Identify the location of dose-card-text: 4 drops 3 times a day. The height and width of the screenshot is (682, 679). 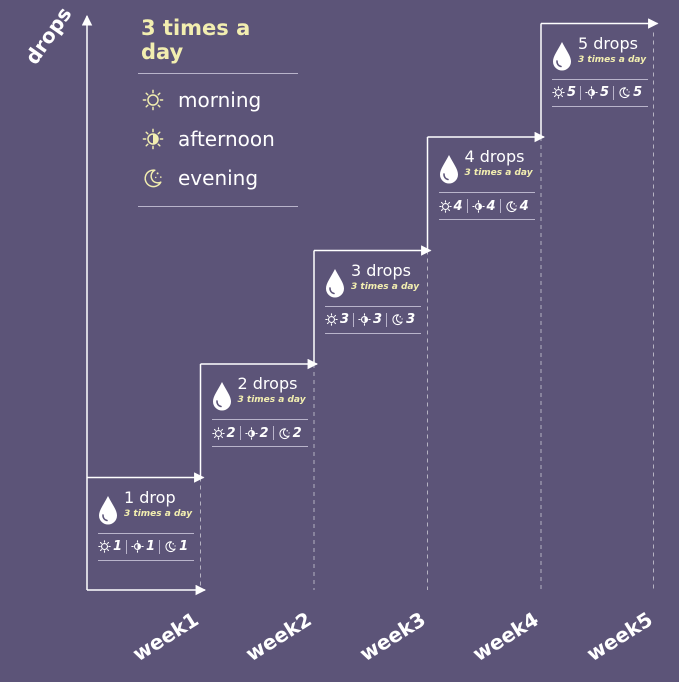
(498, 163).